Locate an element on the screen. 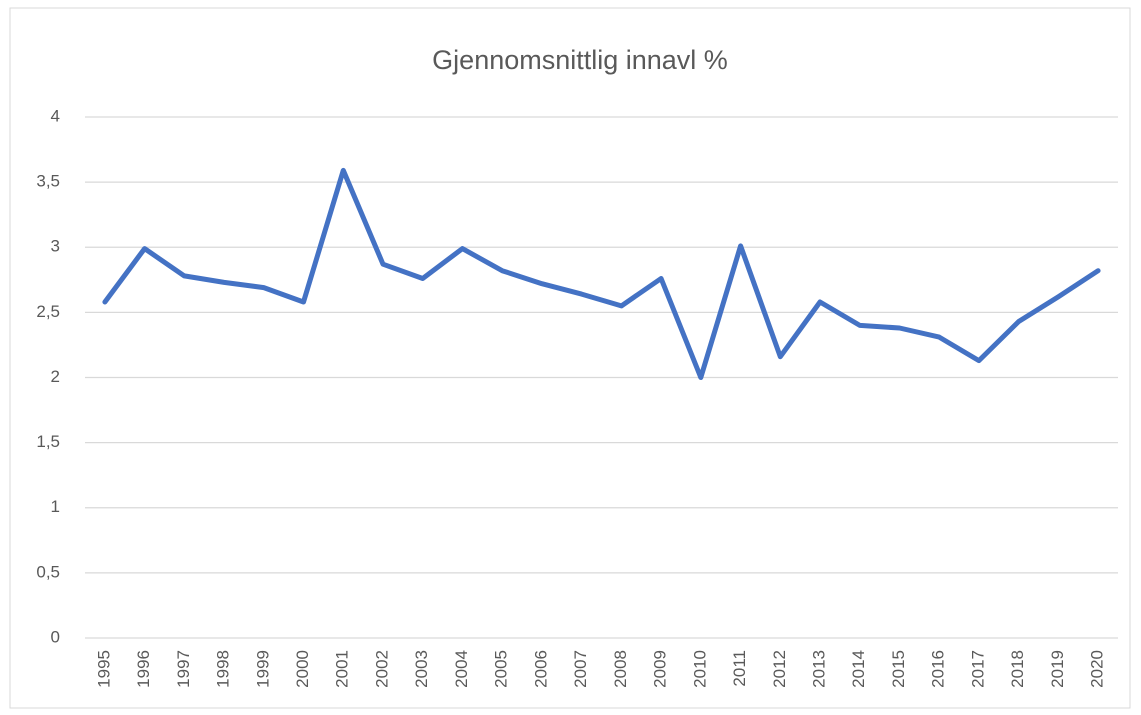  y-tick-label: 0 is located at coordinates (55, 636).